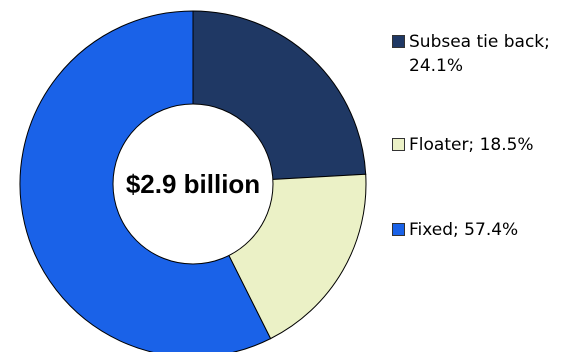 Image resolution: width=577 pixels, height=352 pixels. I want to click on center-total-label: $2.9 billion, so click(193, 184).